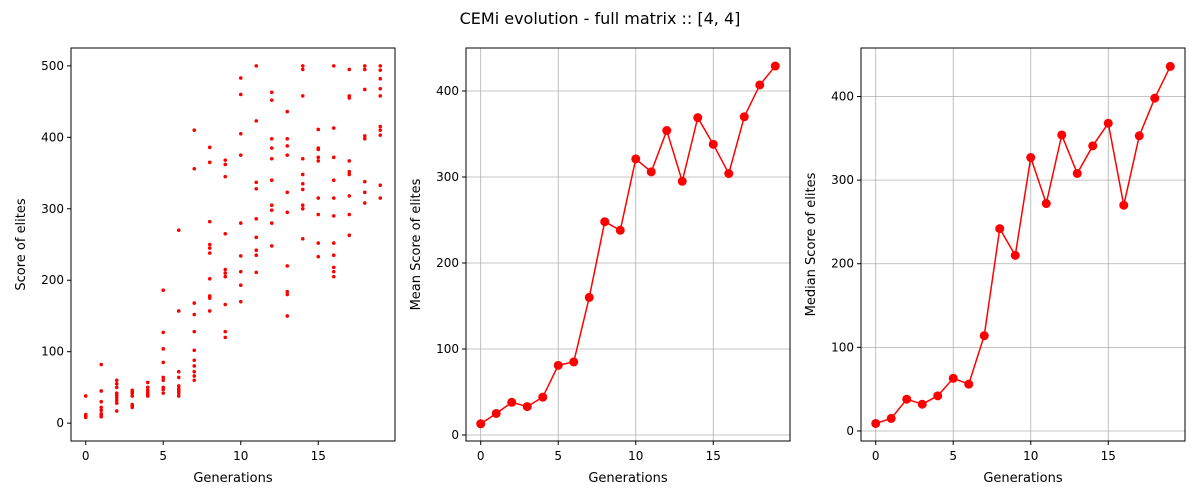 This screenshot has width=1200, height=500. I want to click on y-tick-label: 100, so click(52, 352).